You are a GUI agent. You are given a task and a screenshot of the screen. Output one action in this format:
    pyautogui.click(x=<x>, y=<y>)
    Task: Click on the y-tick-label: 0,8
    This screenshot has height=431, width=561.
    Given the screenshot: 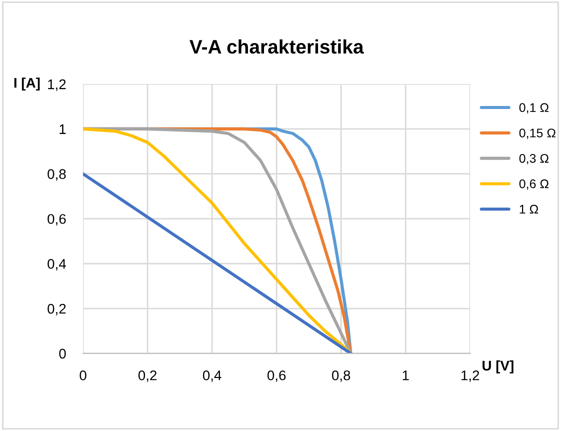 What is the action you would take?
    pyautogui.click(x=57, y=175)
    